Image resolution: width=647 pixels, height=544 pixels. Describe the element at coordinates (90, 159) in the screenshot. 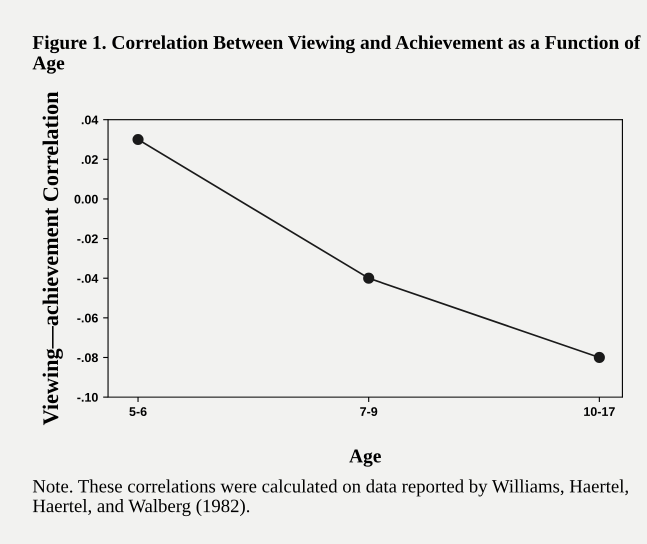

I see `y-tick-label: .02` at that location.